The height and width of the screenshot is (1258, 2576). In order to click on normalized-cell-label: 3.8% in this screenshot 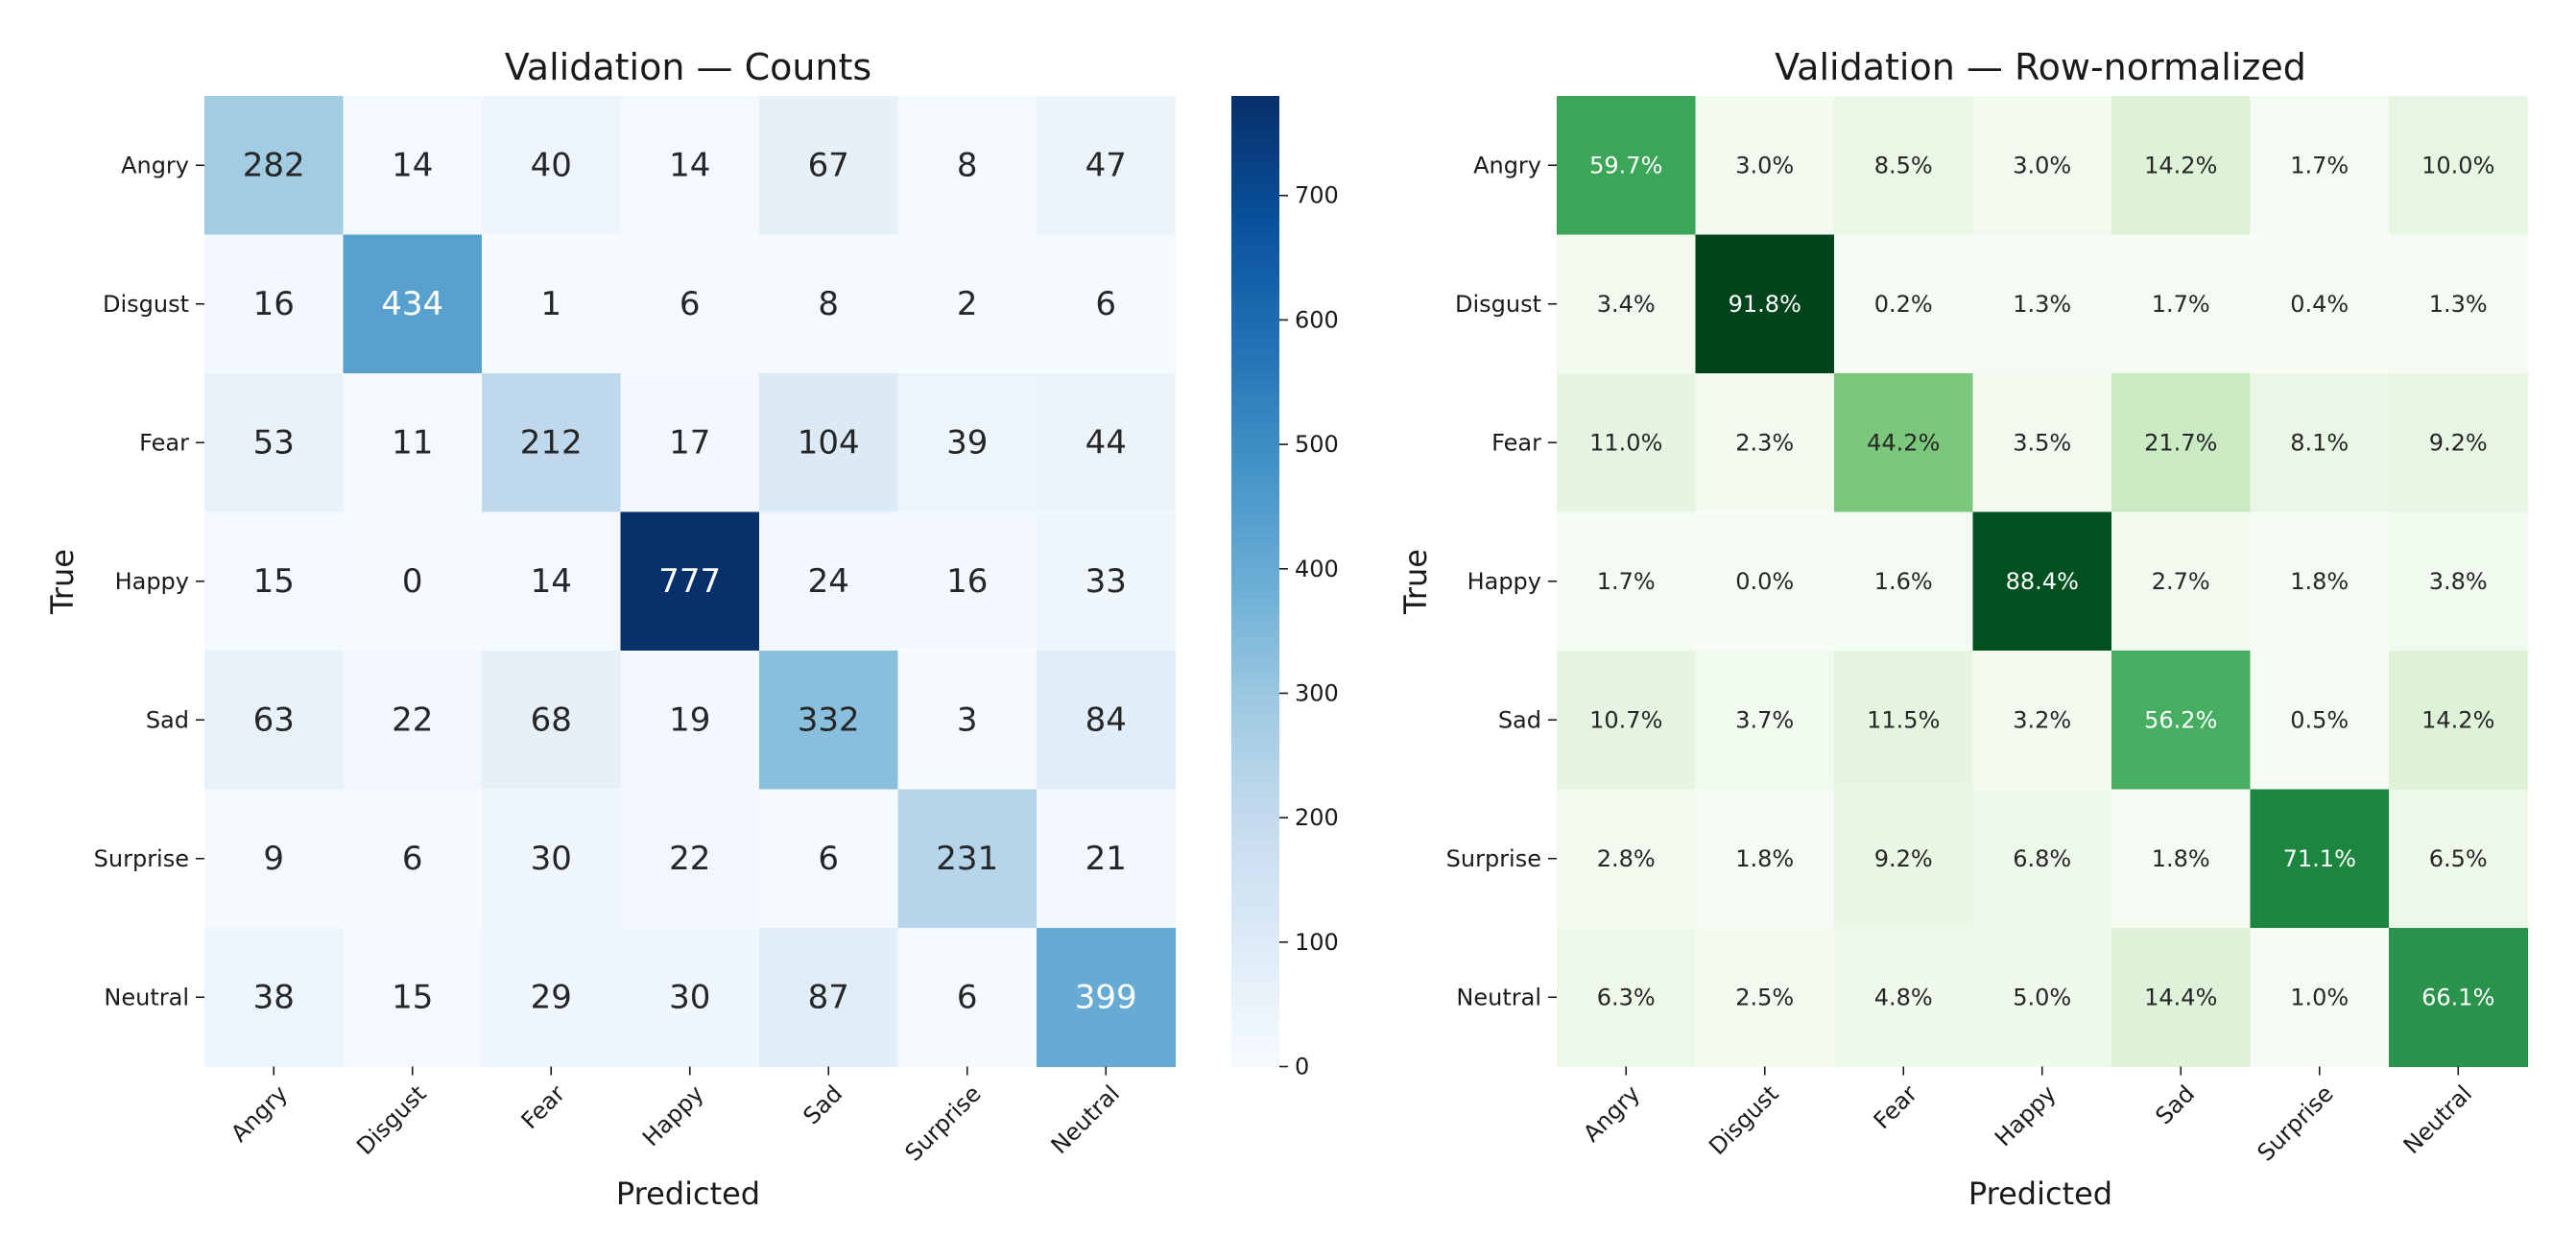, I will do `click(2458, 581)`.